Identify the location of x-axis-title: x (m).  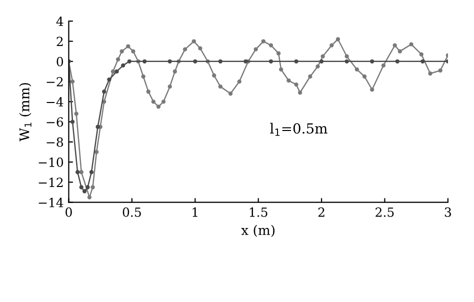
(258, 230).